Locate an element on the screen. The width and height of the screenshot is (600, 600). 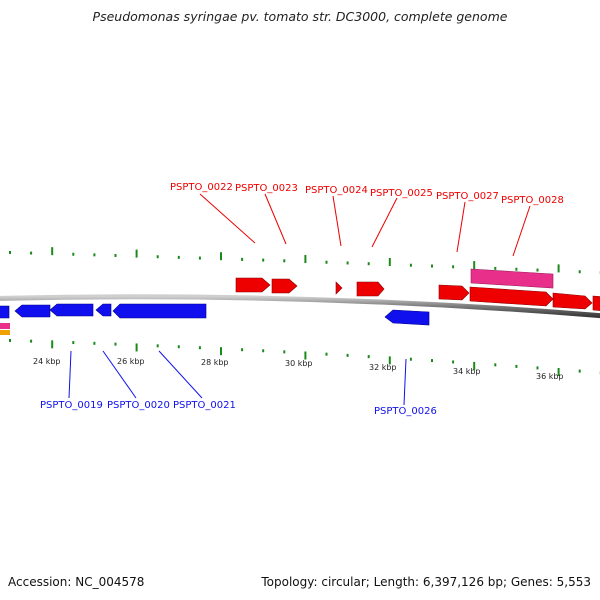
scale-label-34kbp: 34 kbp is located at coordinates (467, 371).